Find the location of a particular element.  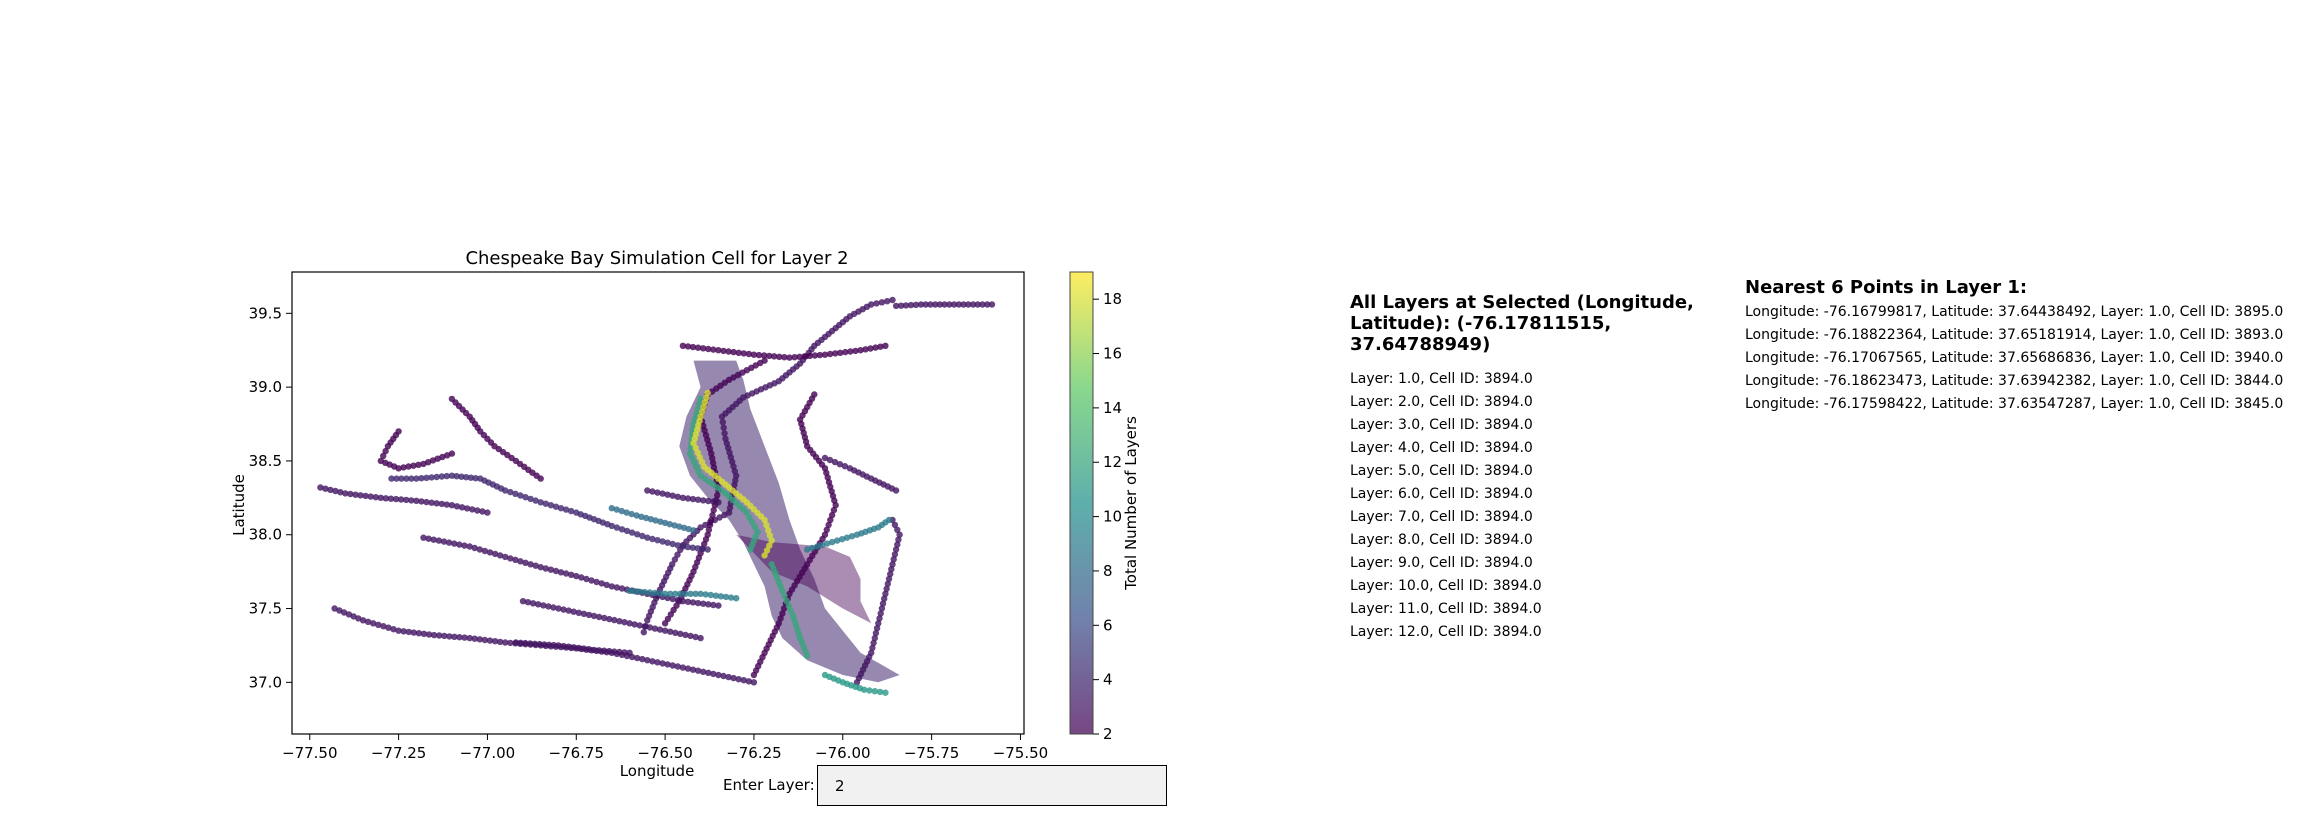

layer-row: Layer: 12.0, Cell ID: 3894.0 is located at coordinates (1446, 632).